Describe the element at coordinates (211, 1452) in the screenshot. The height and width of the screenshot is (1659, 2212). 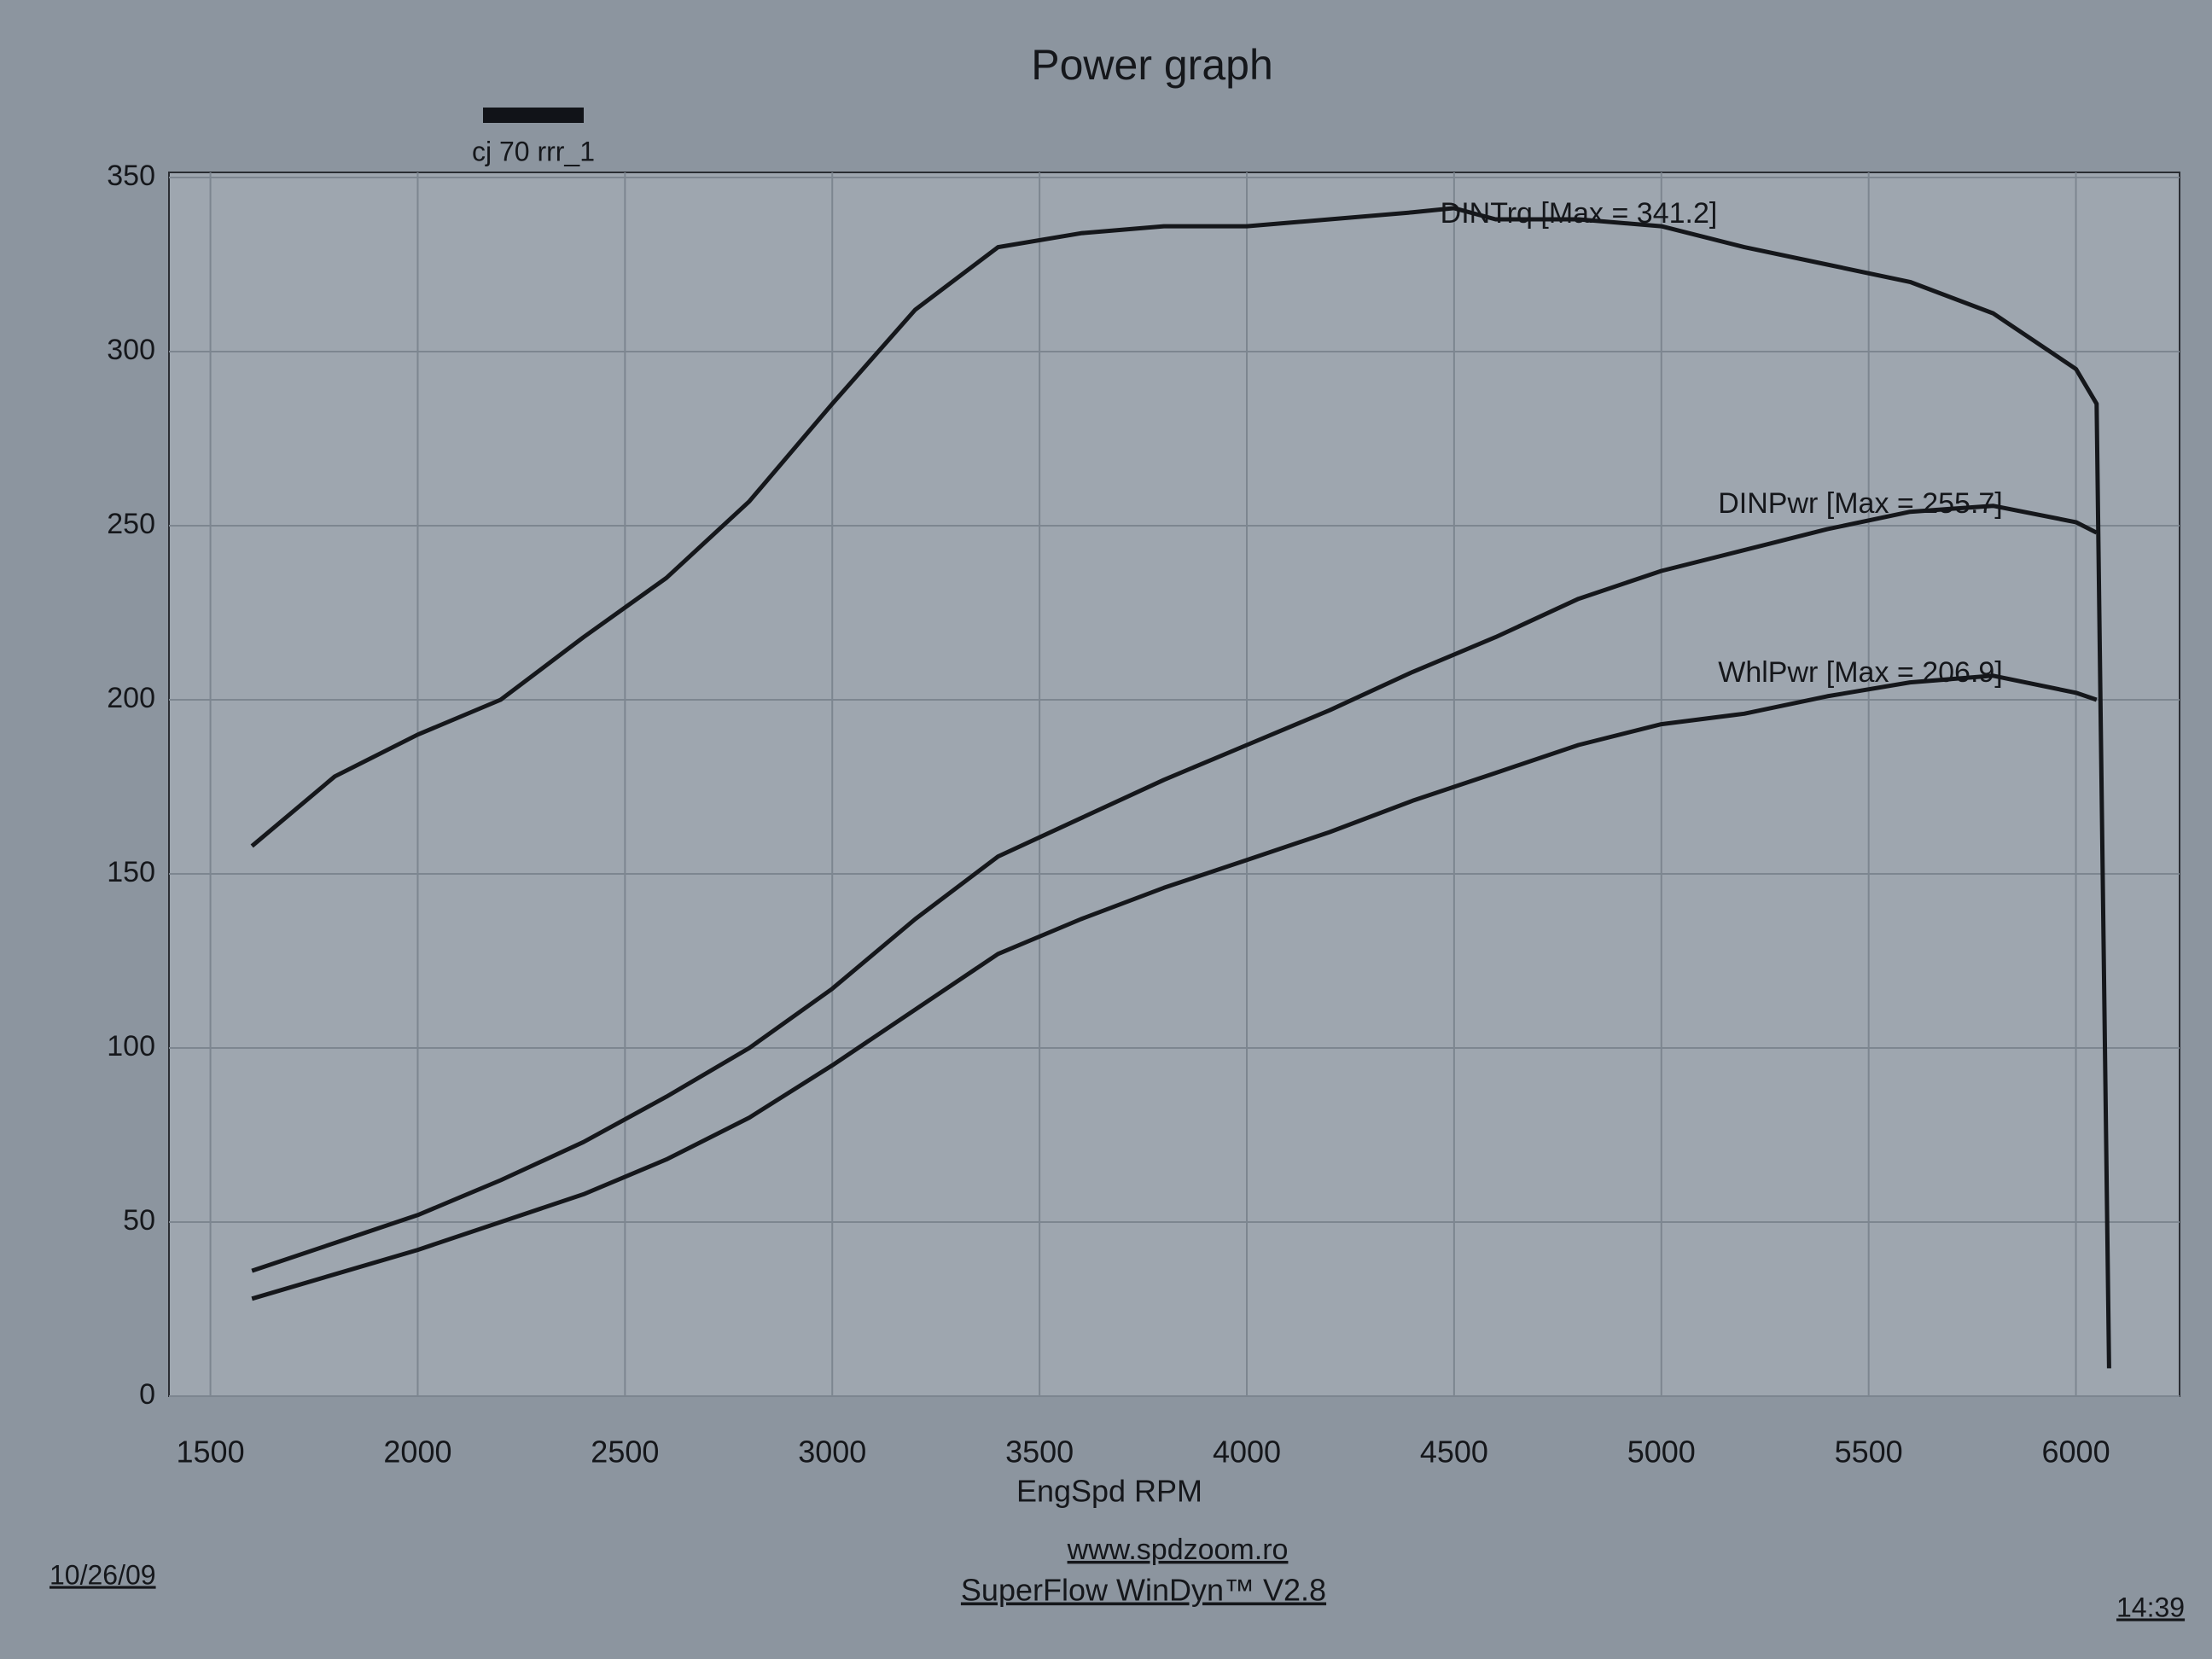
I see `x-tick-label: 1500` at that location.